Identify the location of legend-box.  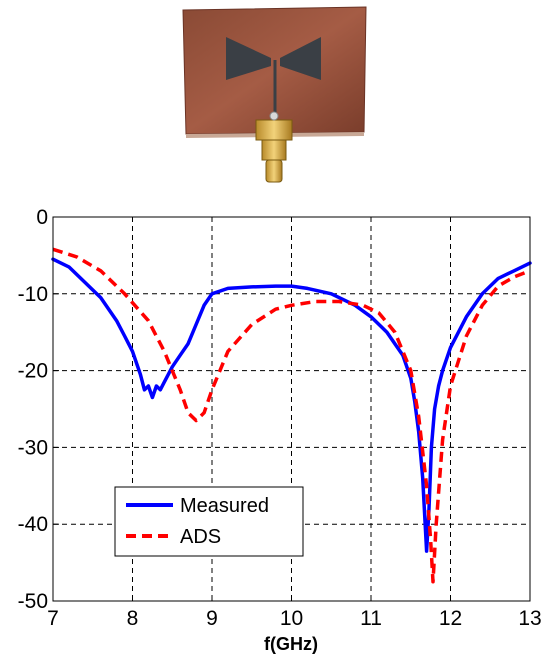
(209, 521).